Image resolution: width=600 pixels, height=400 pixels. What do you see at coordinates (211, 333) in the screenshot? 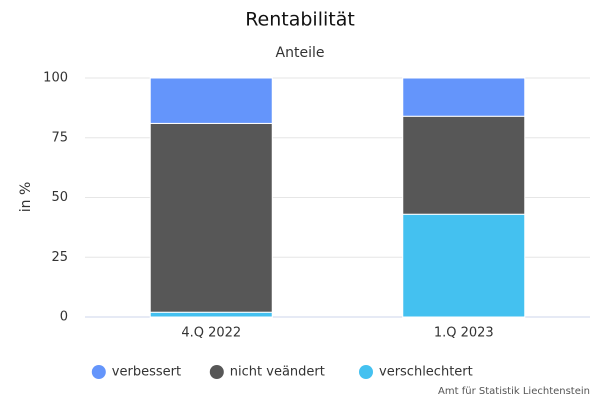
I see `x-tick-label: 4.Q 2022` at bounding box center [211, 333].